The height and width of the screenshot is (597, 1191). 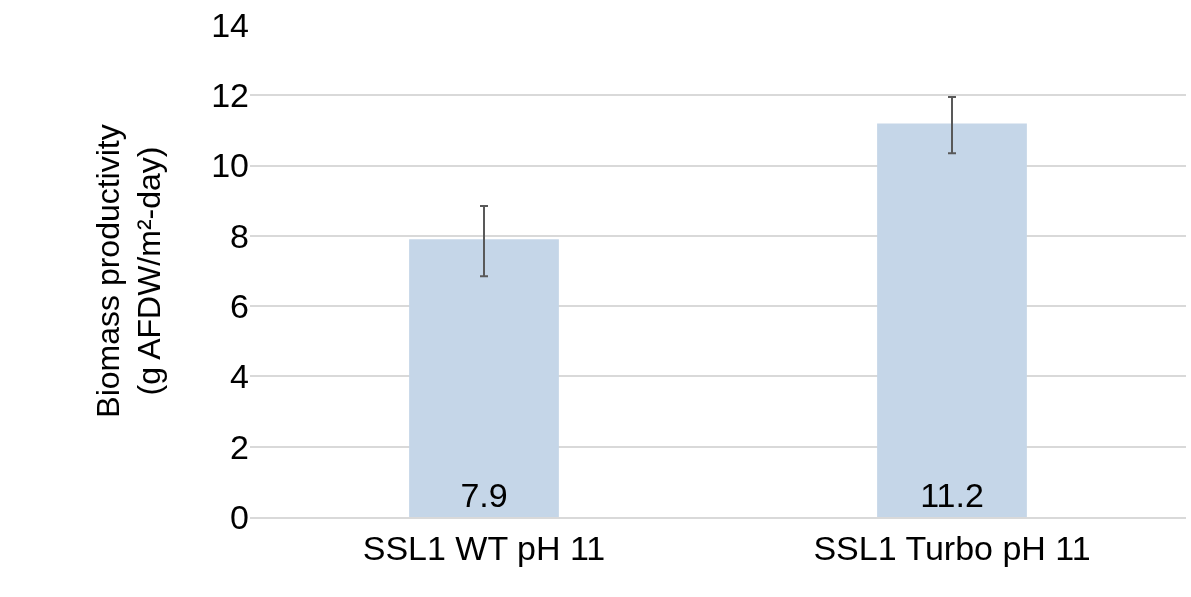 What do you see at coordinates (230, 95) in the screenshot?
I see `y-tick-label: 12` at bounding box center [230, 95].